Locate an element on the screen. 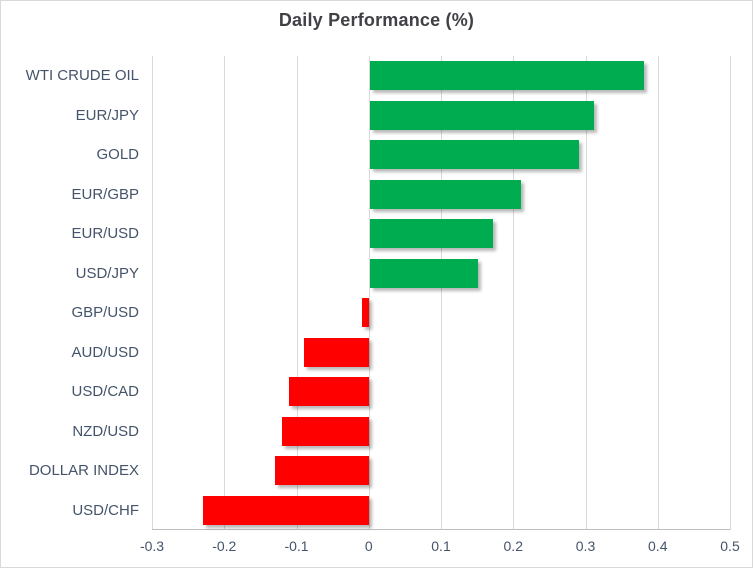  bar-nzd-usd is located at coordinates (325, 431).